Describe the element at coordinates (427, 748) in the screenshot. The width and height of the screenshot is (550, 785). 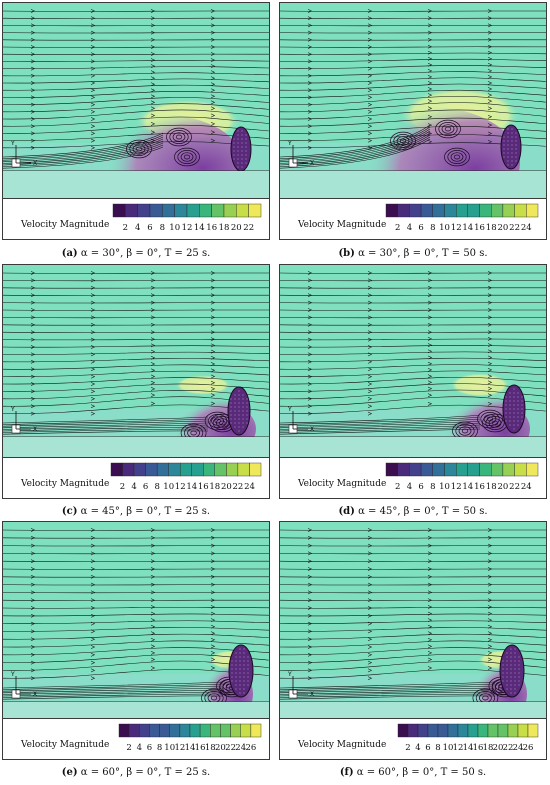
I see `colorbar-tick-label: 6` at that location.